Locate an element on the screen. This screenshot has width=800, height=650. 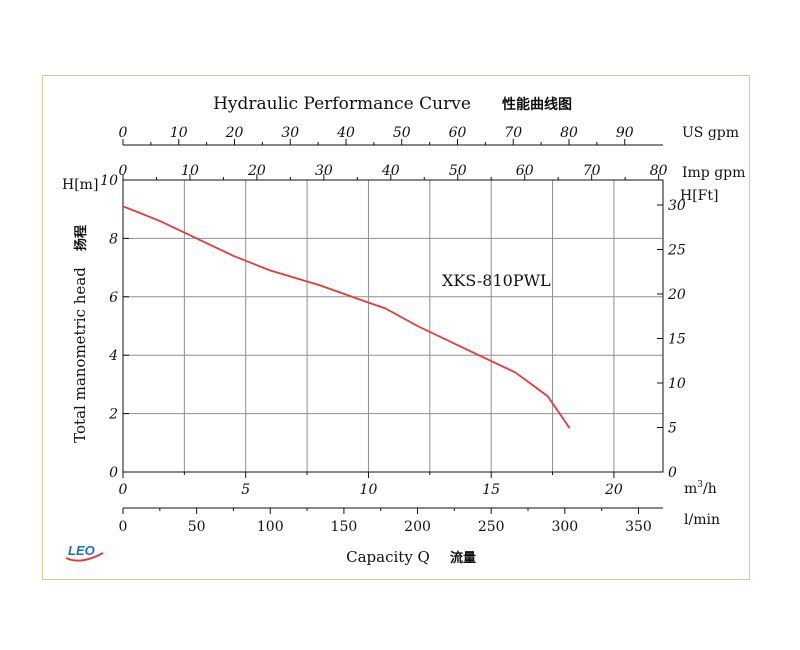
us-gpm-tick-label: 80 is located at coordinates (569, 133).